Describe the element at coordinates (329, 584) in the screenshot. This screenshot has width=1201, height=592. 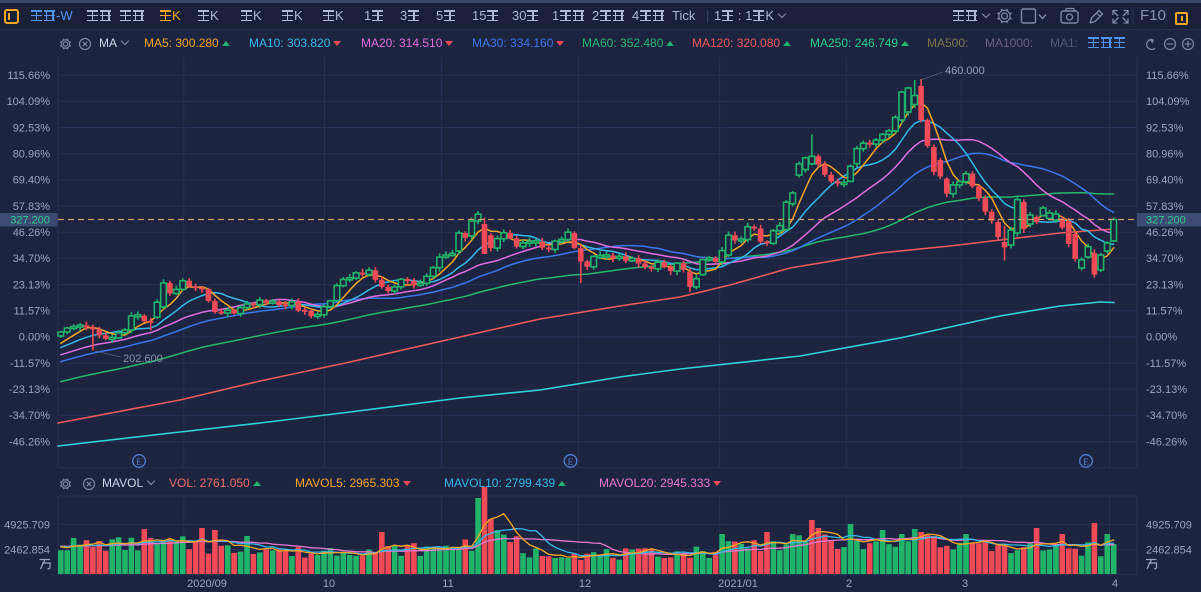
I see `svg-text: 10` at that location.